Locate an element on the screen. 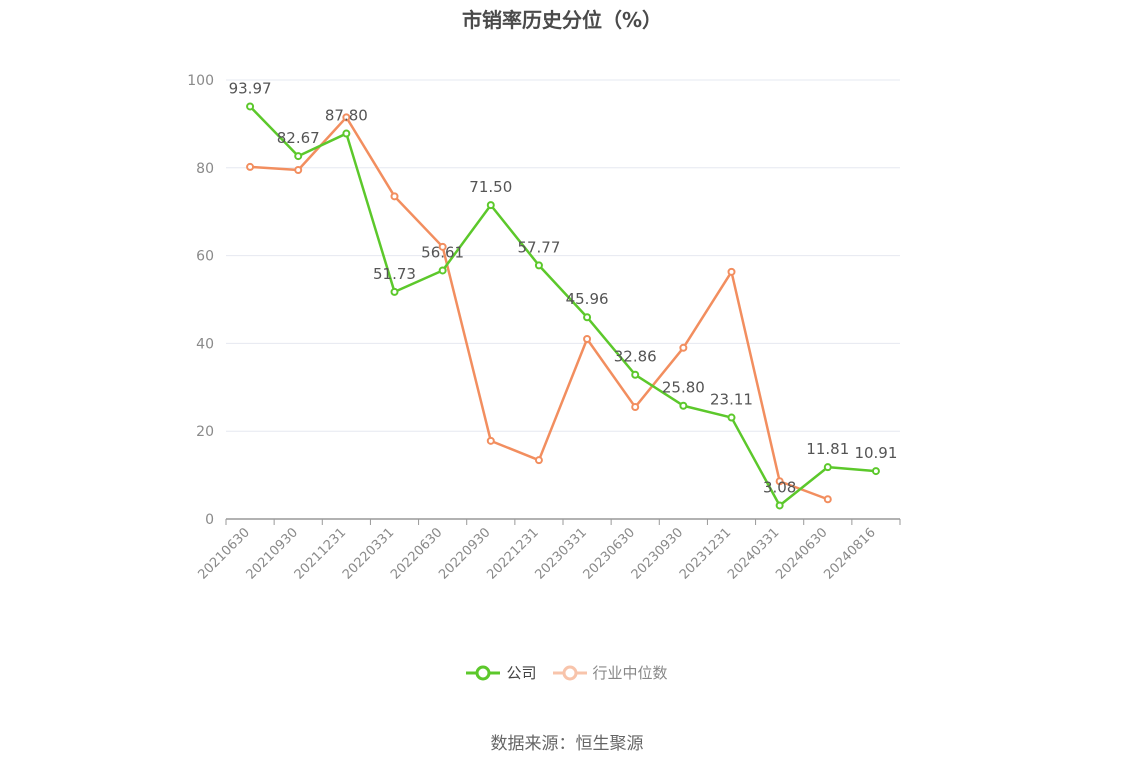  company-data-label: 93.97 is located at coordinates (250, 88).